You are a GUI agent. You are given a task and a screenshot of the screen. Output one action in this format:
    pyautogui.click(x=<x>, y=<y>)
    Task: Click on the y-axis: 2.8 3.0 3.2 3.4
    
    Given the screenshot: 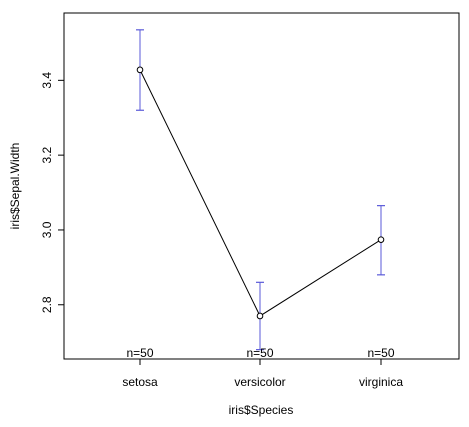 What is the action you would take?
    pyautogui.click(x=52, y=192)
    